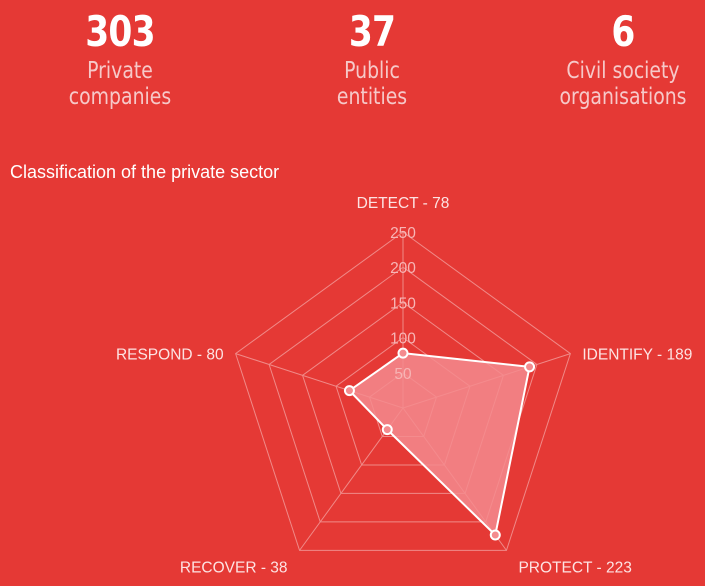  What do you see at coordinates (387, 430) in the screenshot?
I see `data-point-recover` at bounding box center [387, 430].